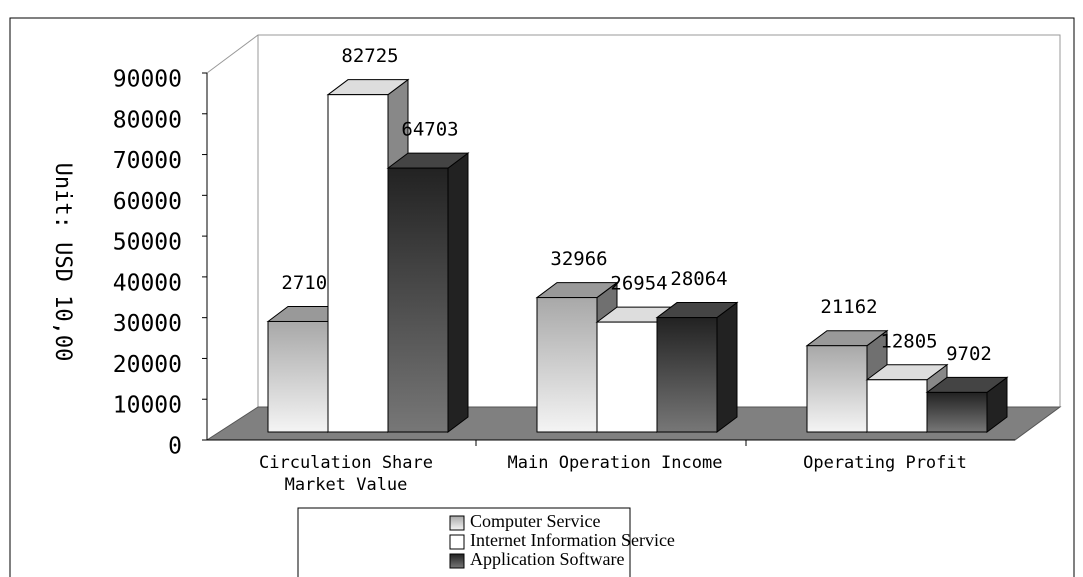 This screenshot has width=1083, height=577. I want to click on data-label: 26954, so click(638, 284).